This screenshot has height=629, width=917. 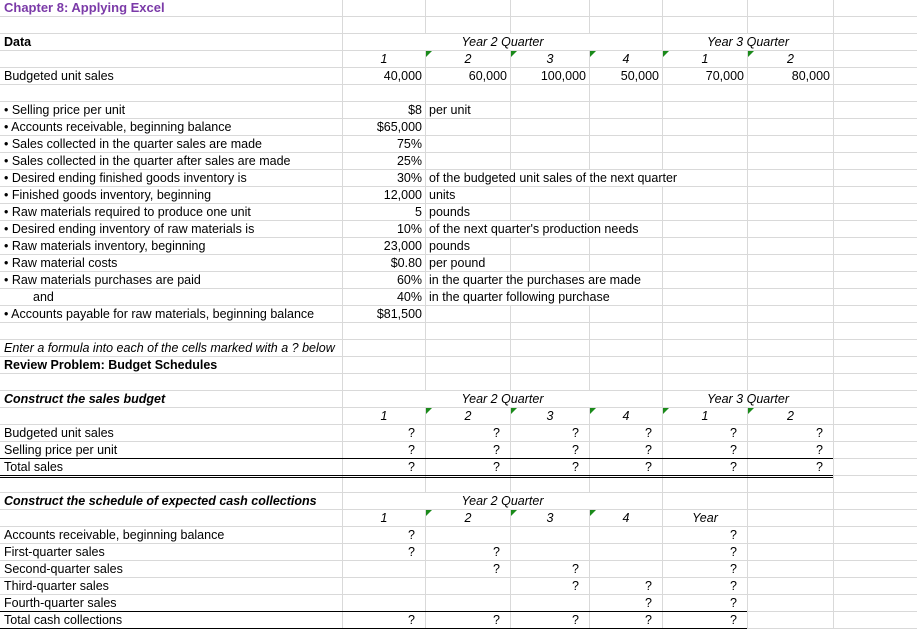 I want to click on sales-budget-row-label: Total sales, so click(x=34, y=467).